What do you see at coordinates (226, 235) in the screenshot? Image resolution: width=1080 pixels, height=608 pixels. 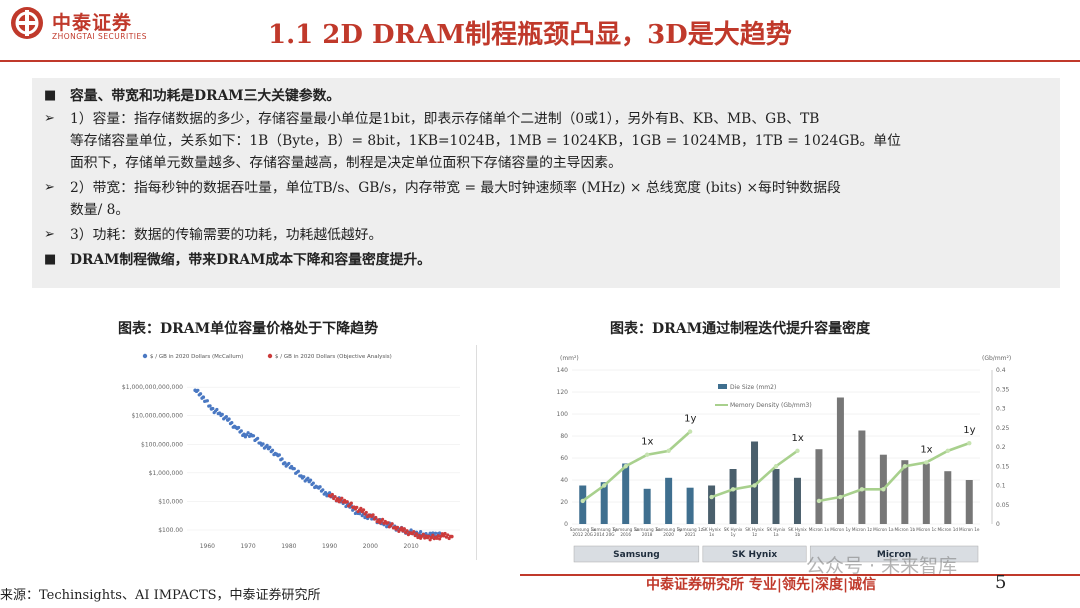 I see `bullet-text: 3）功耗：数据的传输需要的功耗，功耗越低越好。` at bounding box center [226, 235].